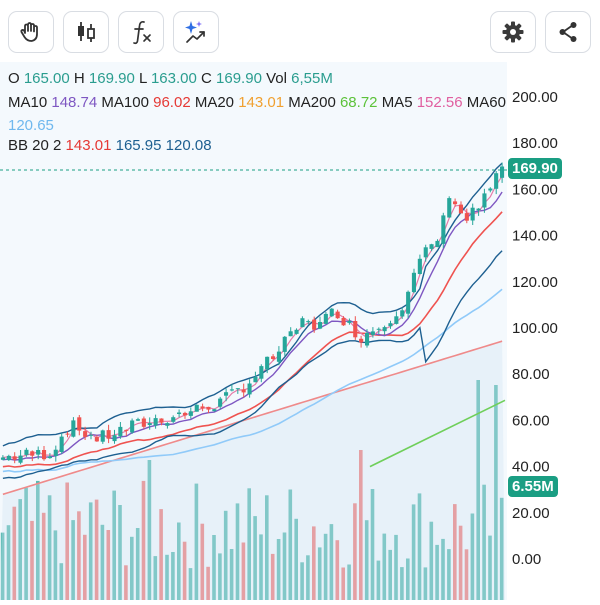 The height and width of the screenshot is (605, 600). What do you see at coordinates (486, 102) in the screenshot?
I see `ma60-label: MA60` at bounding box center [486, 102].